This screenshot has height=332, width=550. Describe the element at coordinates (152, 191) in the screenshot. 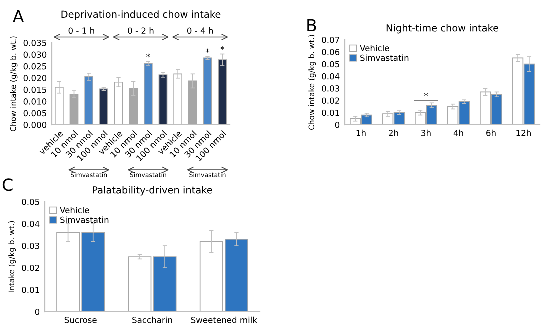

I see `chart-title: Palatability-driven intake` at that location.